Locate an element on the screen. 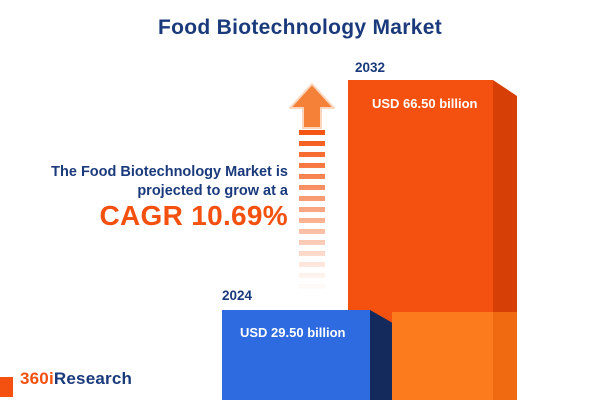 Image resolution: width=600 pixels, height=400 pixels. annotation-line2: projected to grow at a is located at coordinates (212, 191).